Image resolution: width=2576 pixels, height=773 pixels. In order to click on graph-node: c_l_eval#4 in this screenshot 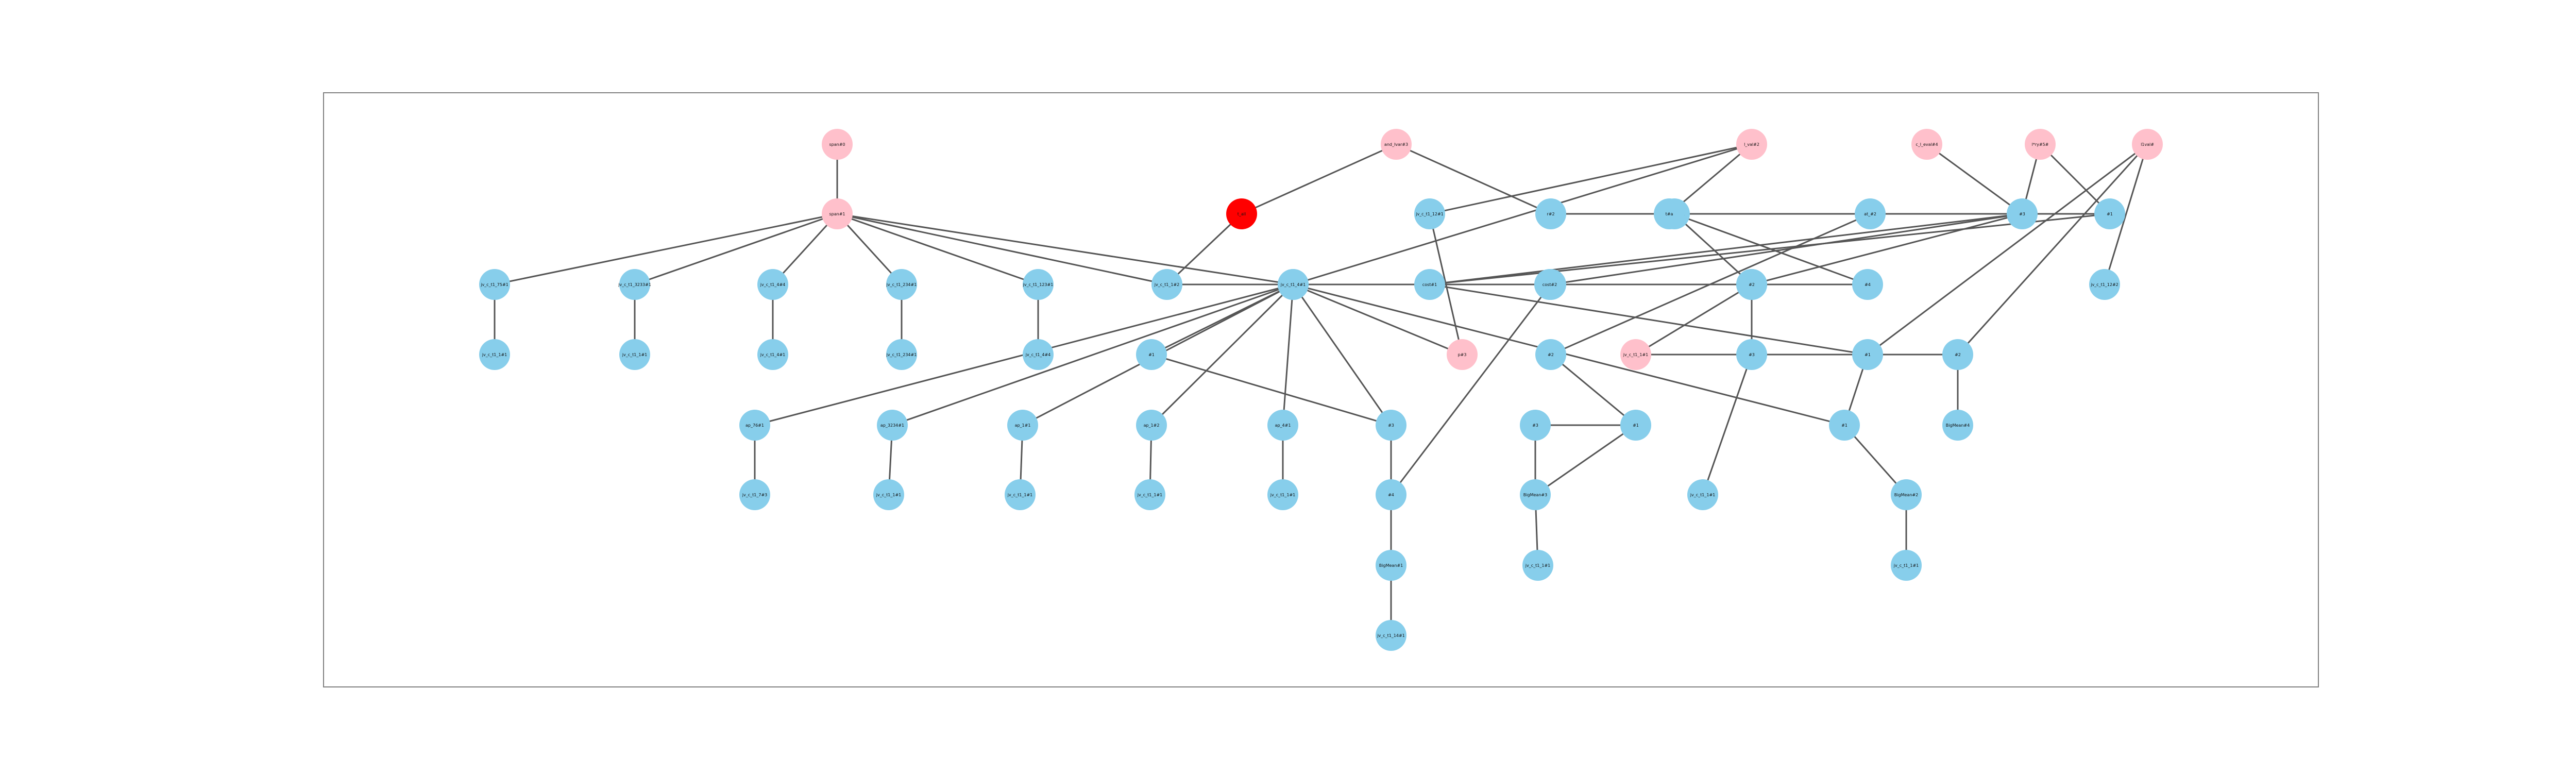, I will do `click(1926, 144)`.